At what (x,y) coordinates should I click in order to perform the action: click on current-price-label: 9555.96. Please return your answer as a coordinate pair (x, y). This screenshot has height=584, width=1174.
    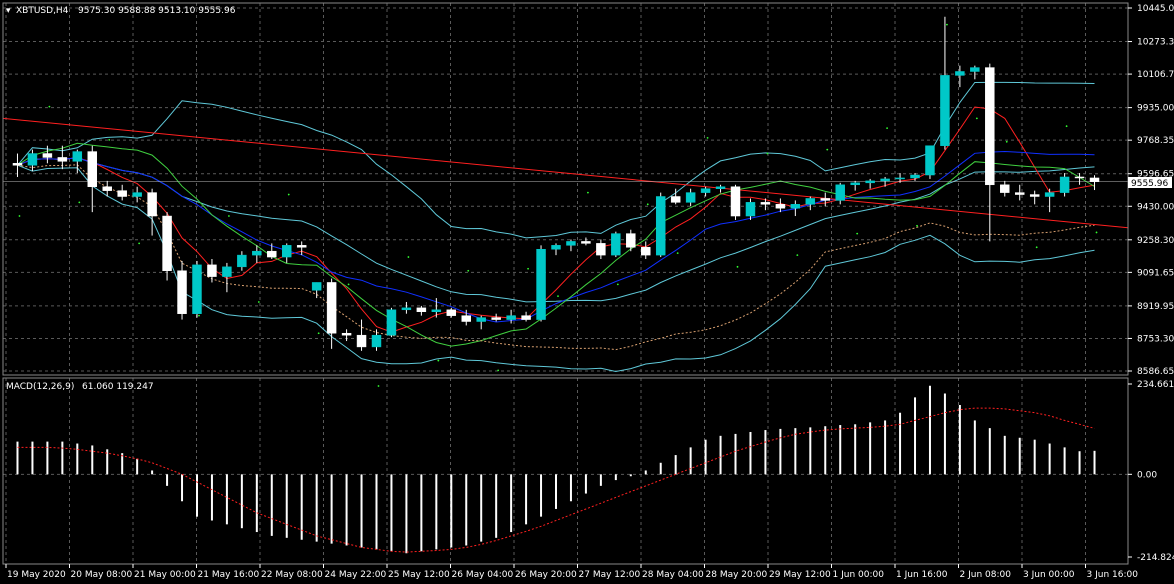
    Looking at the image, I should click on (1149, 184).